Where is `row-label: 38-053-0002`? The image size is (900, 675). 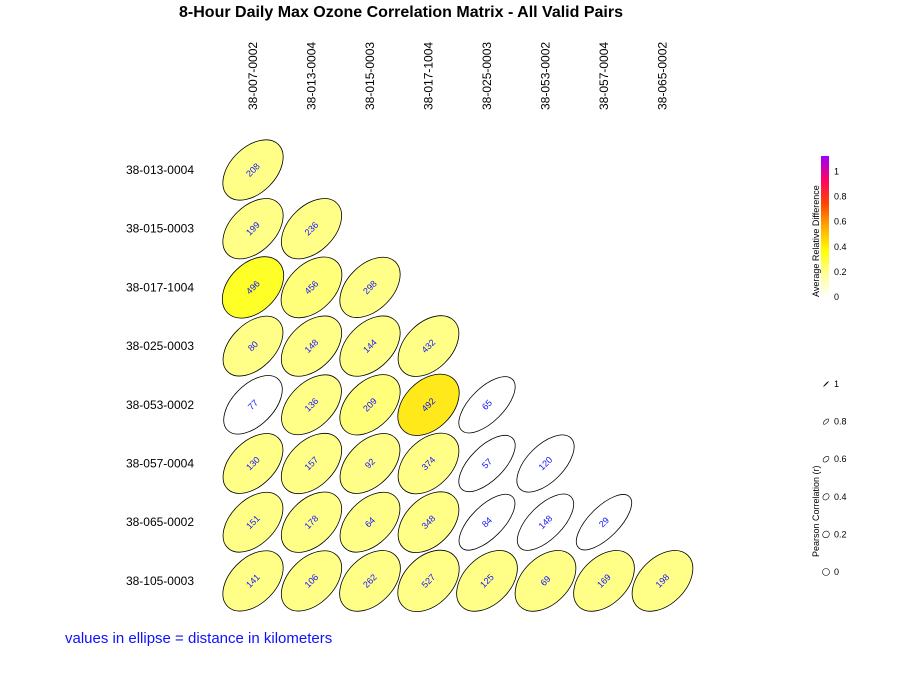 row-label: 38-053-0002 is located at coordinates (160, 405).